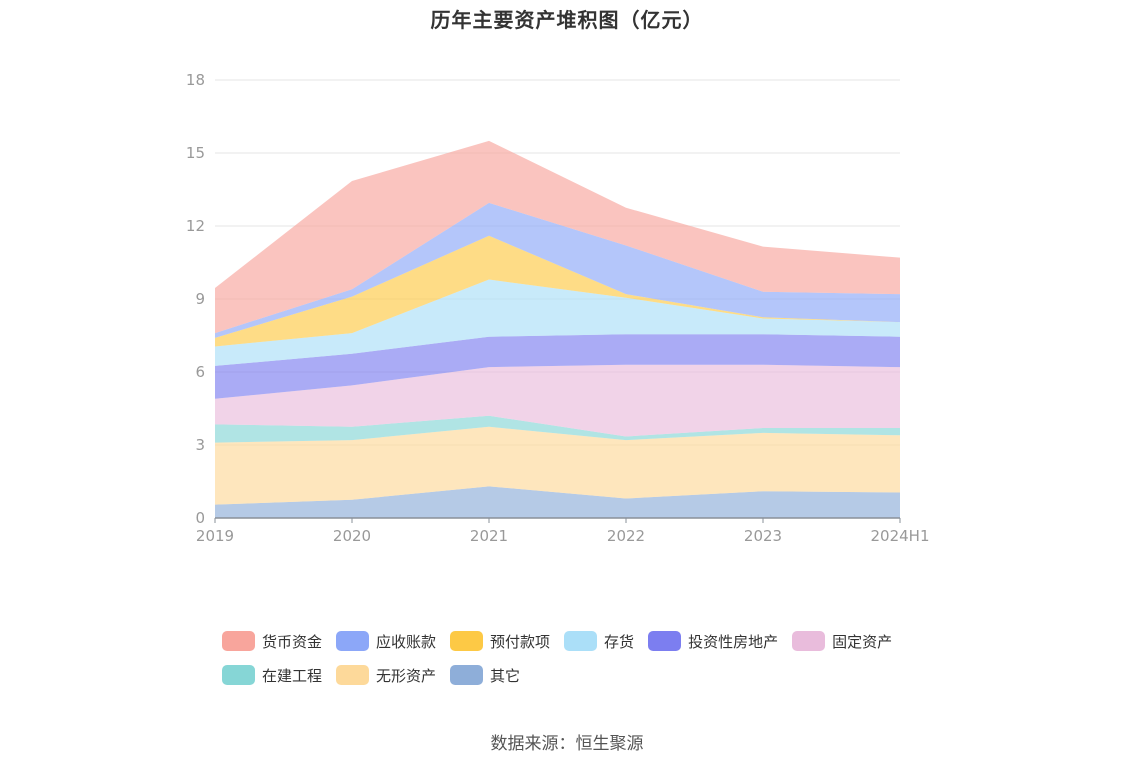 This screenshot has width=1134, height=766. I want to click on y-tick-label: 0, so click(200, 518).